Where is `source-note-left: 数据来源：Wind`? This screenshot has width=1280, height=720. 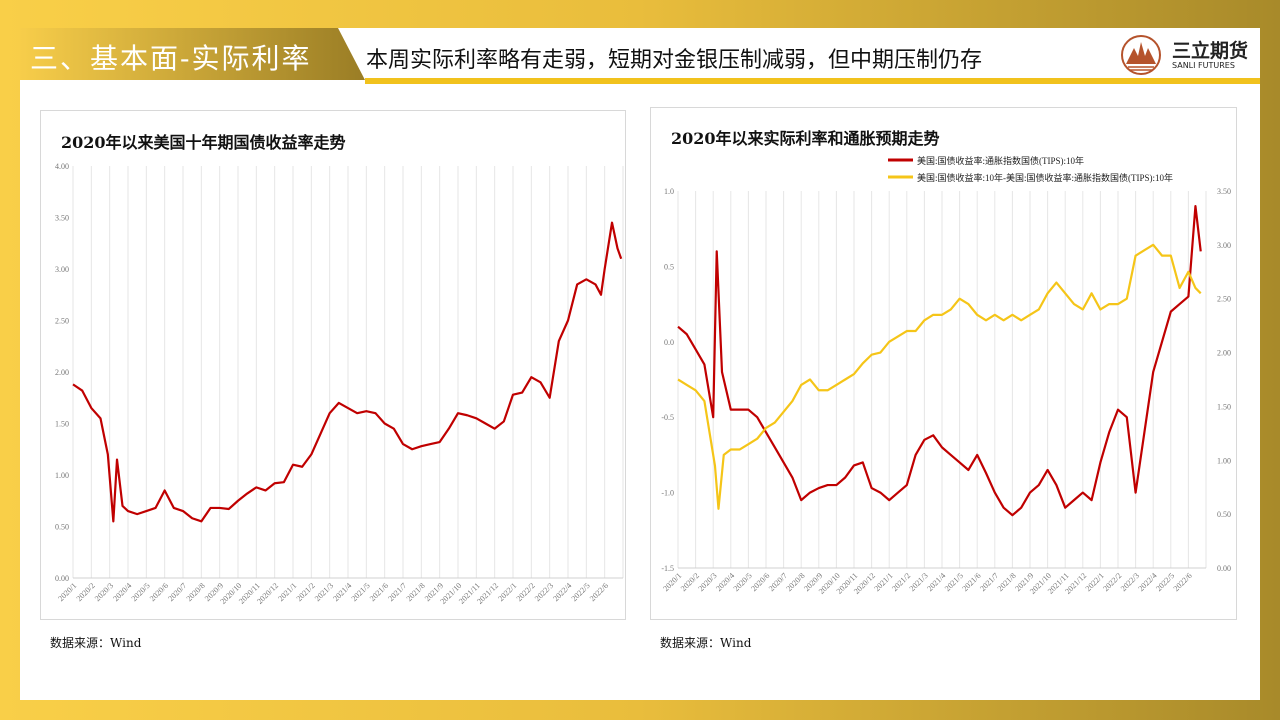
source-note-left: 数据来源：Wind is located at coordinates (96, 643).